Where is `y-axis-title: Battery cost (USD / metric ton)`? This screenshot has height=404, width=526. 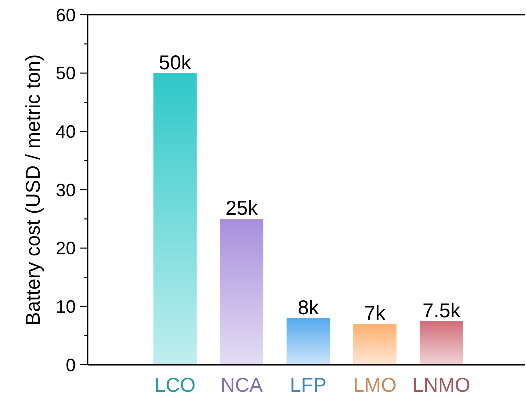
y-axis-title: Battery cost (USD / metric ton) is located at coordinates (34, 190).